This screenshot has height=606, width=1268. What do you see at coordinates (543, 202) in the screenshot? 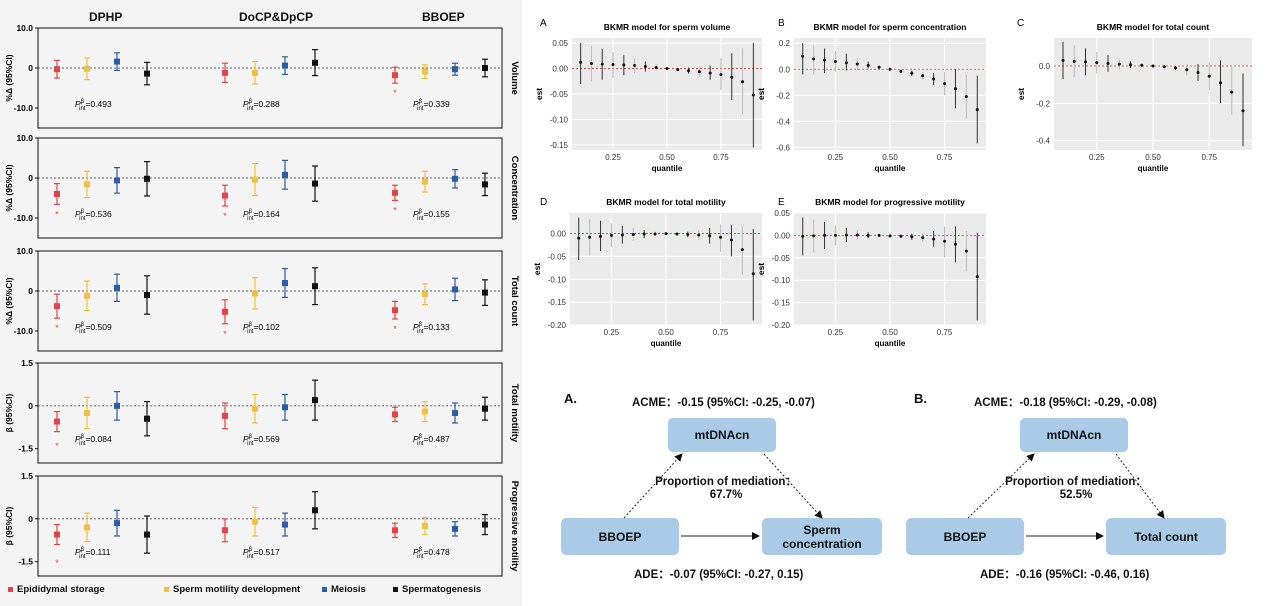
I see `panel-letter: D` at bounding box center [543, 202].